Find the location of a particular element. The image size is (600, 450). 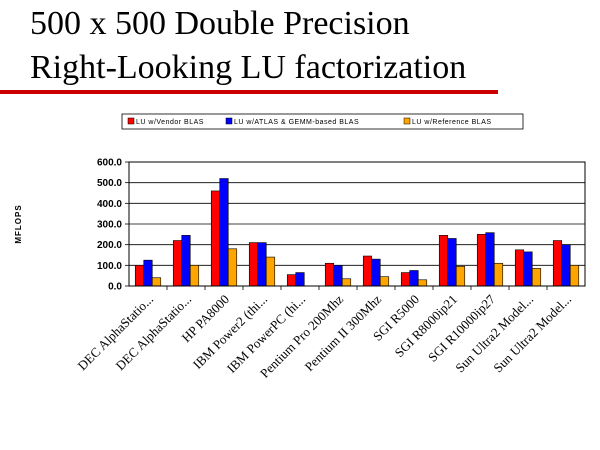

slide-title-line-1: 500 x 500 Double Precision is located at coordinates (220, 23).